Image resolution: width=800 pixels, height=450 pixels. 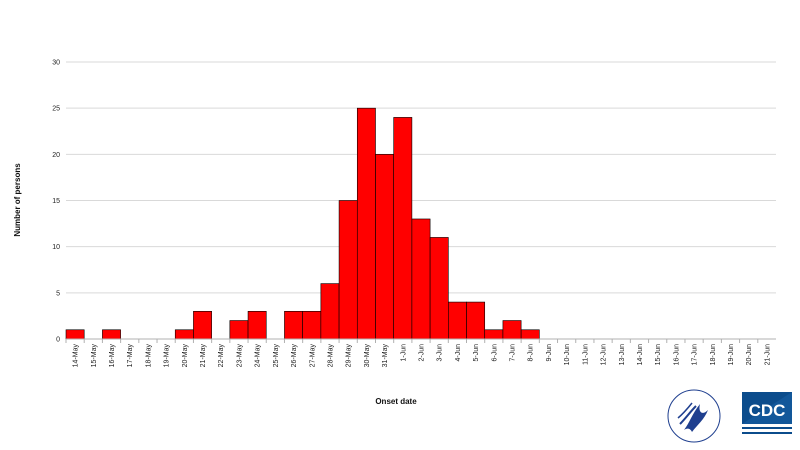 What do you see at coordinates (221, 356) in the screenshot?
I see `x-tick-label: 22-May` at bounding box center [221, 356].